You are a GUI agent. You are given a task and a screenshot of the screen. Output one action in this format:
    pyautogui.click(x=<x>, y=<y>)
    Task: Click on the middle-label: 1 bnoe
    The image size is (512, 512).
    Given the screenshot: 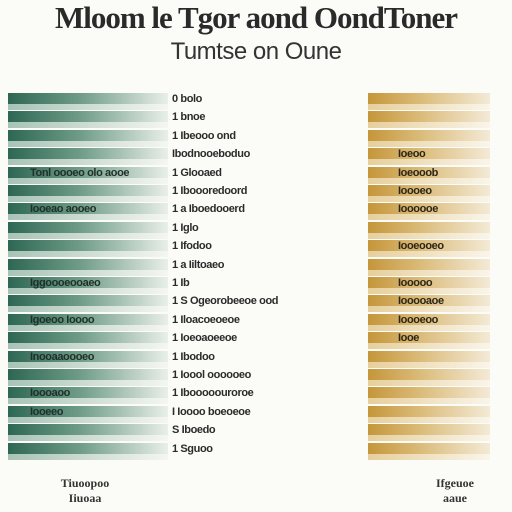 What is the action you would take?
    pyautogui.click(x=189, y=117)
    